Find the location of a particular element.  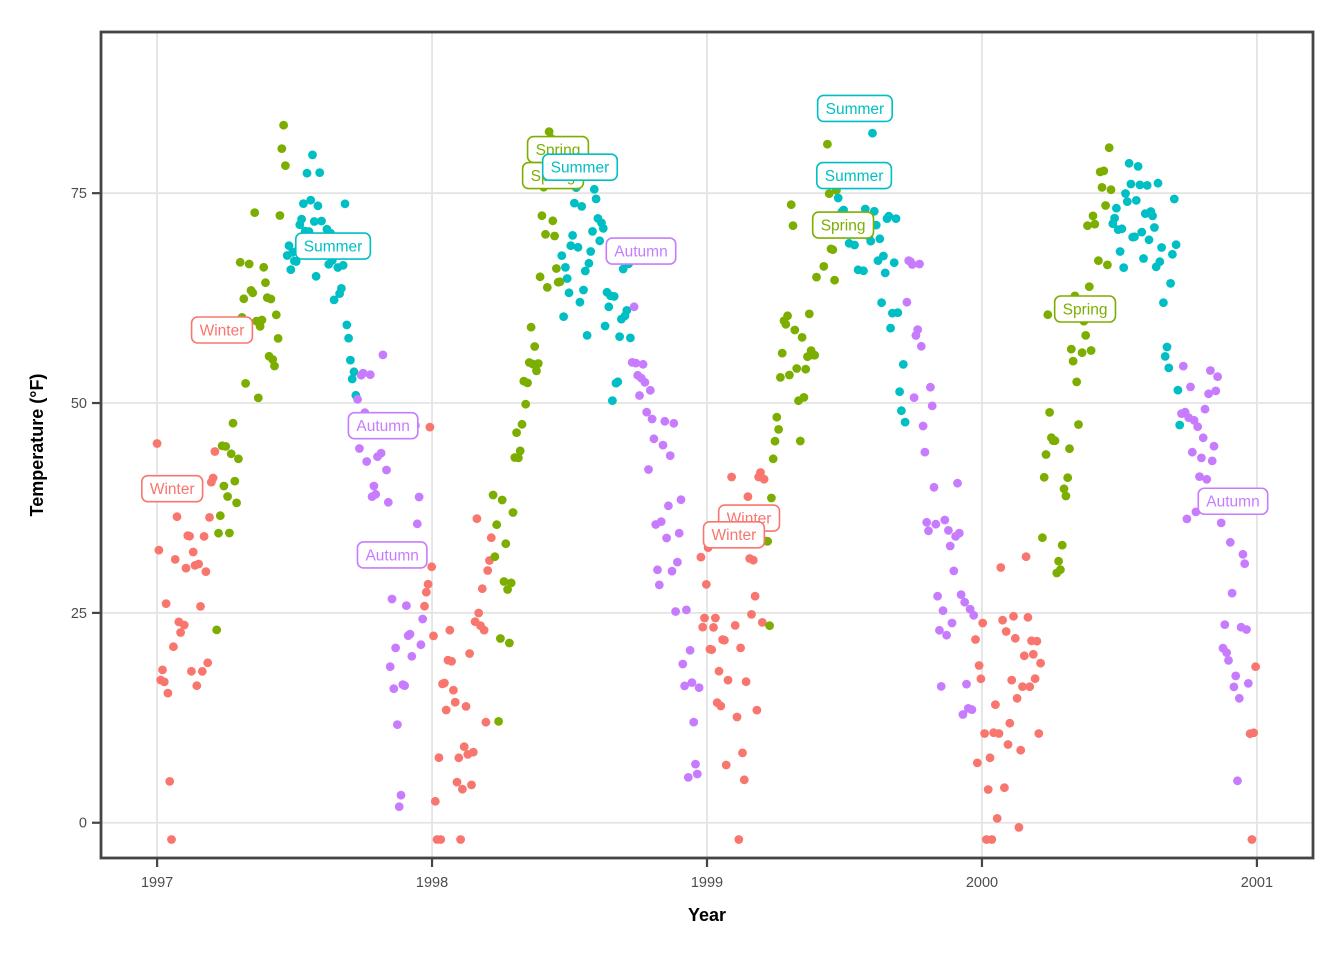

season-label-summer: Summer is located at coordinates (333, 246).